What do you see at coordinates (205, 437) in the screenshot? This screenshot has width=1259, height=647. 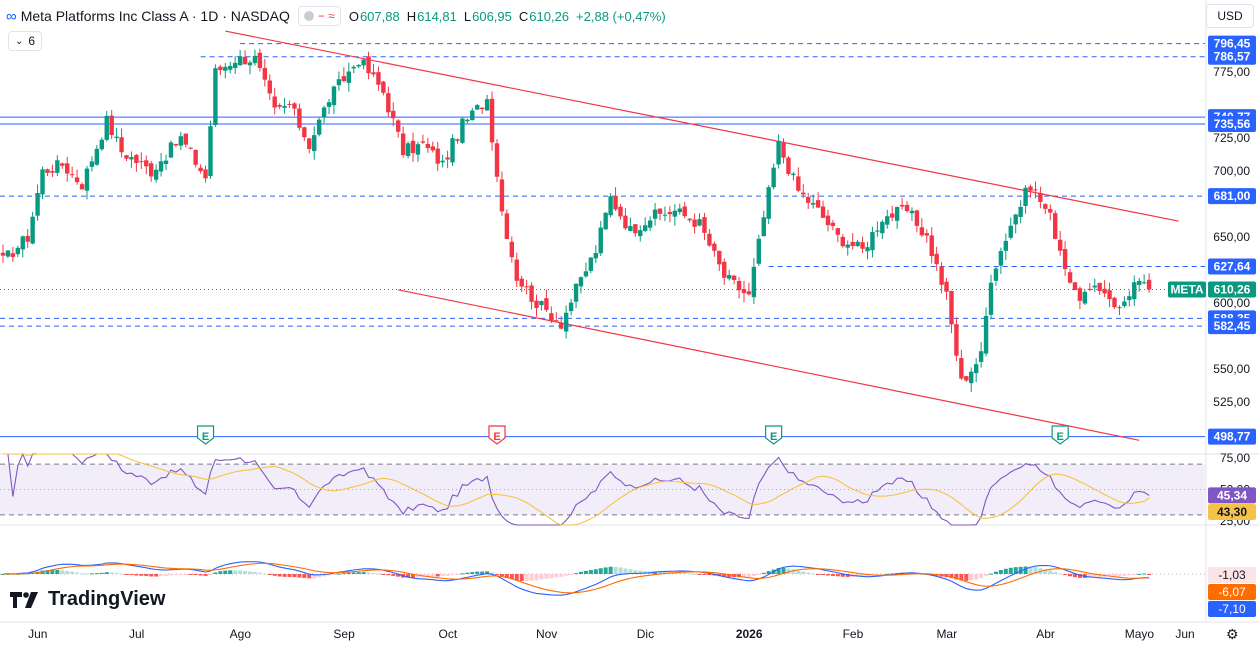 I see `earnings-marker-letter: E` at bounding box center [205, 437].